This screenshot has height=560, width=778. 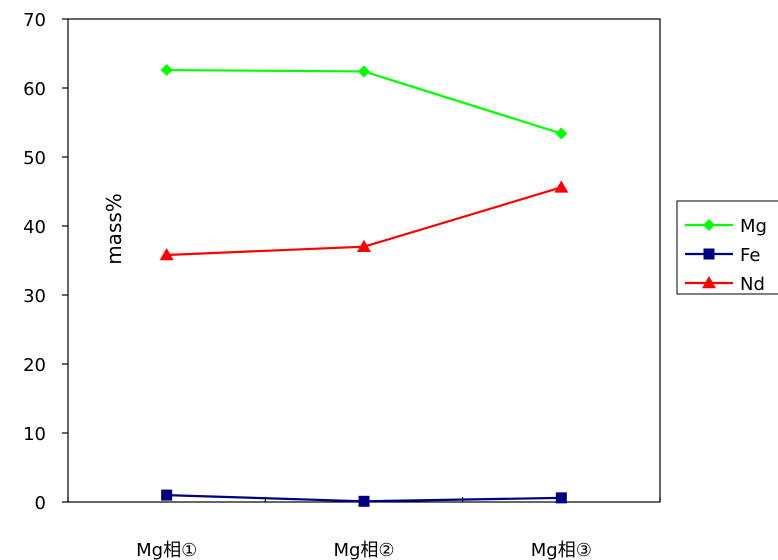 I want to click on series-mg, so click(x=364, y=102).